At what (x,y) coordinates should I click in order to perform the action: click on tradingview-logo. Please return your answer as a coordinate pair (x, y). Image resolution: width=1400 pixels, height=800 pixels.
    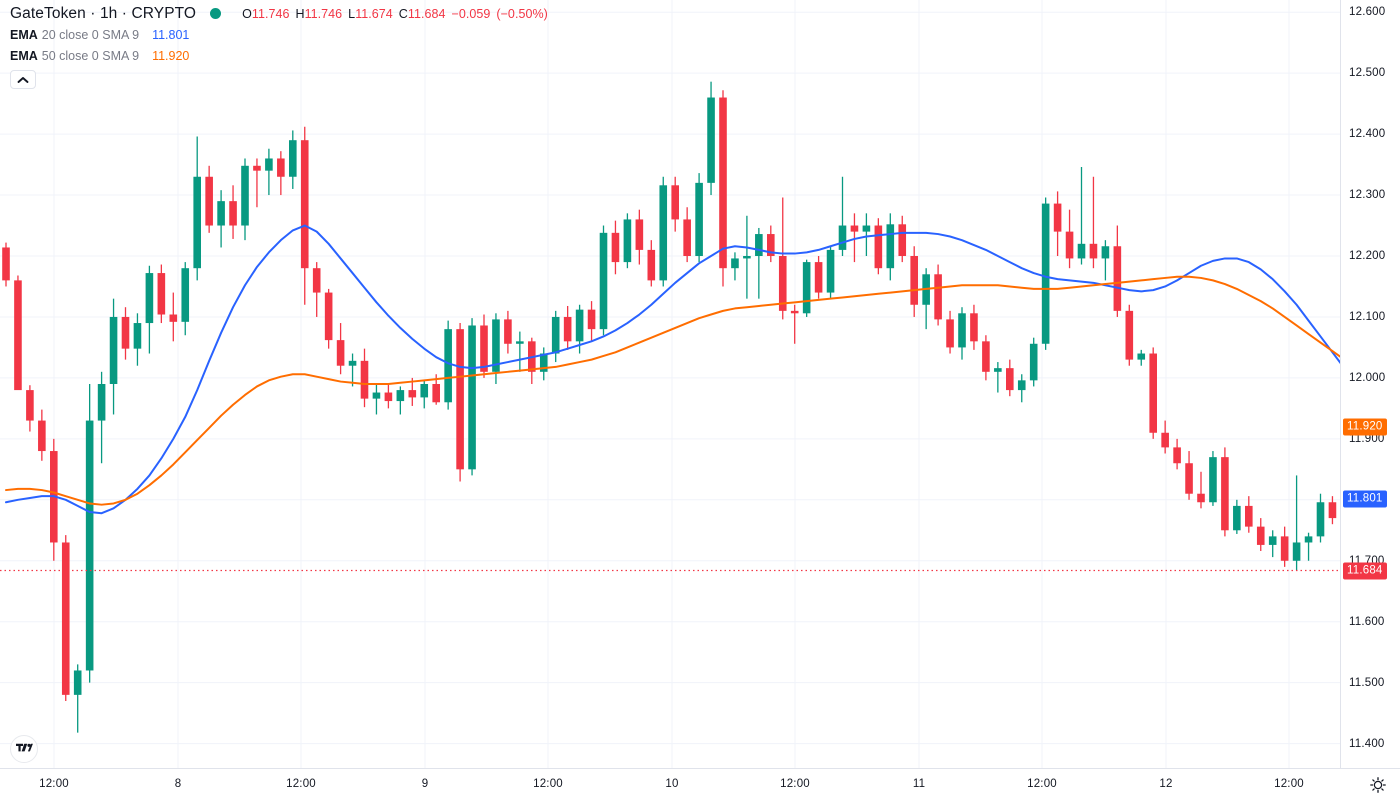
    Looking at the image, I should click on (24, 749).